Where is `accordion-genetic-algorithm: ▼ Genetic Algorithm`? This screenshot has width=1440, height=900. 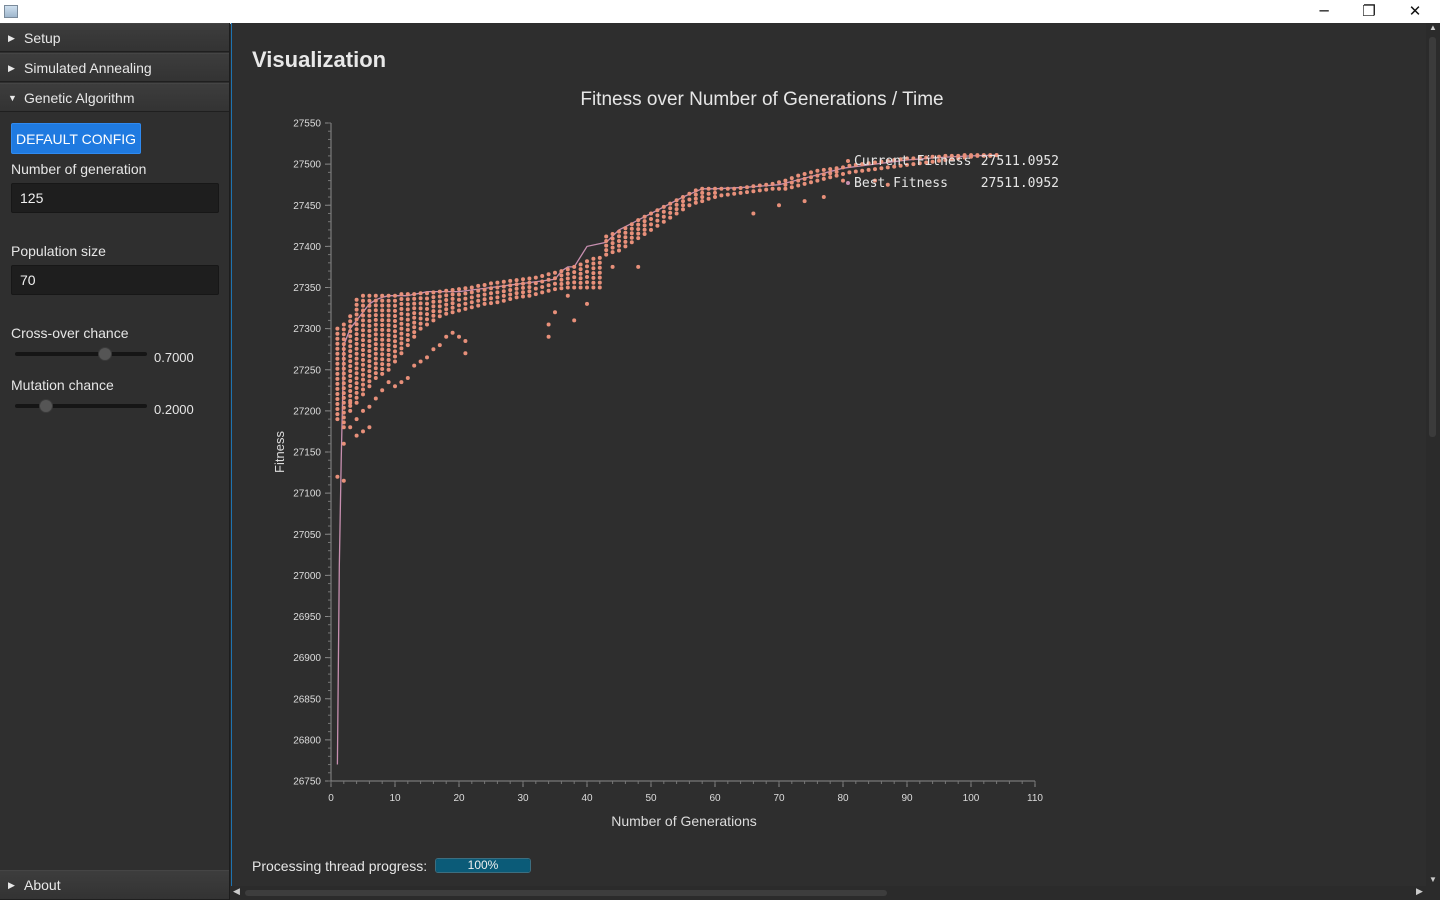
accordion-genetic-algorithm: ▼ Genetic Algorithm is located at coordinates (114, 97).